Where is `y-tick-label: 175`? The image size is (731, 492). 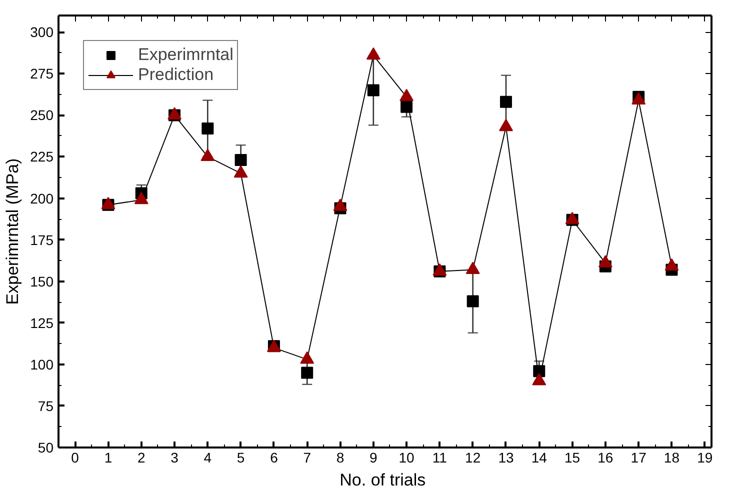
y-tick-label: 175 is located at coordinates (42, 240).